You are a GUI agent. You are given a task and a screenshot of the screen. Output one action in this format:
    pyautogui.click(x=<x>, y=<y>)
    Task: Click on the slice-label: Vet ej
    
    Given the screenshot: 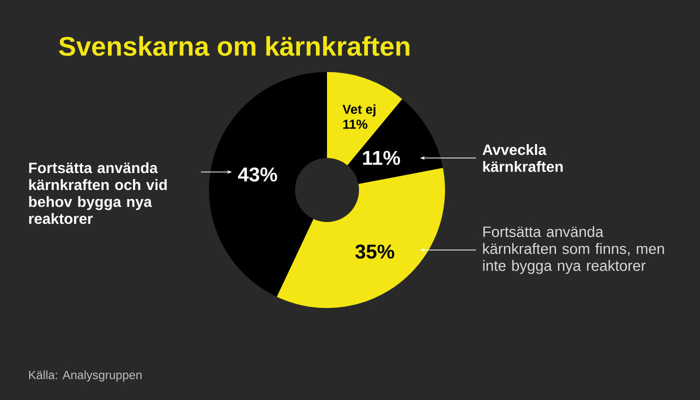 What is the action you would take?
    pyautogui.click(x=359, y=110)
    